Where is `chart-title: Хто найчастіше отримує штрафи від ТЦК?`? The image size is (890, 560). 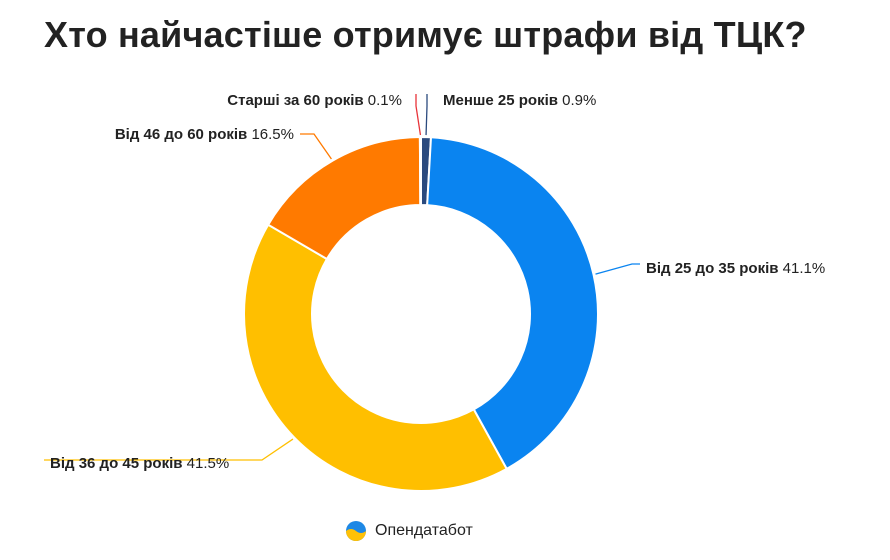 chart-title: Хто найчастіше отримує штрафи від ТЦК? is located at coordinates (425, 34).